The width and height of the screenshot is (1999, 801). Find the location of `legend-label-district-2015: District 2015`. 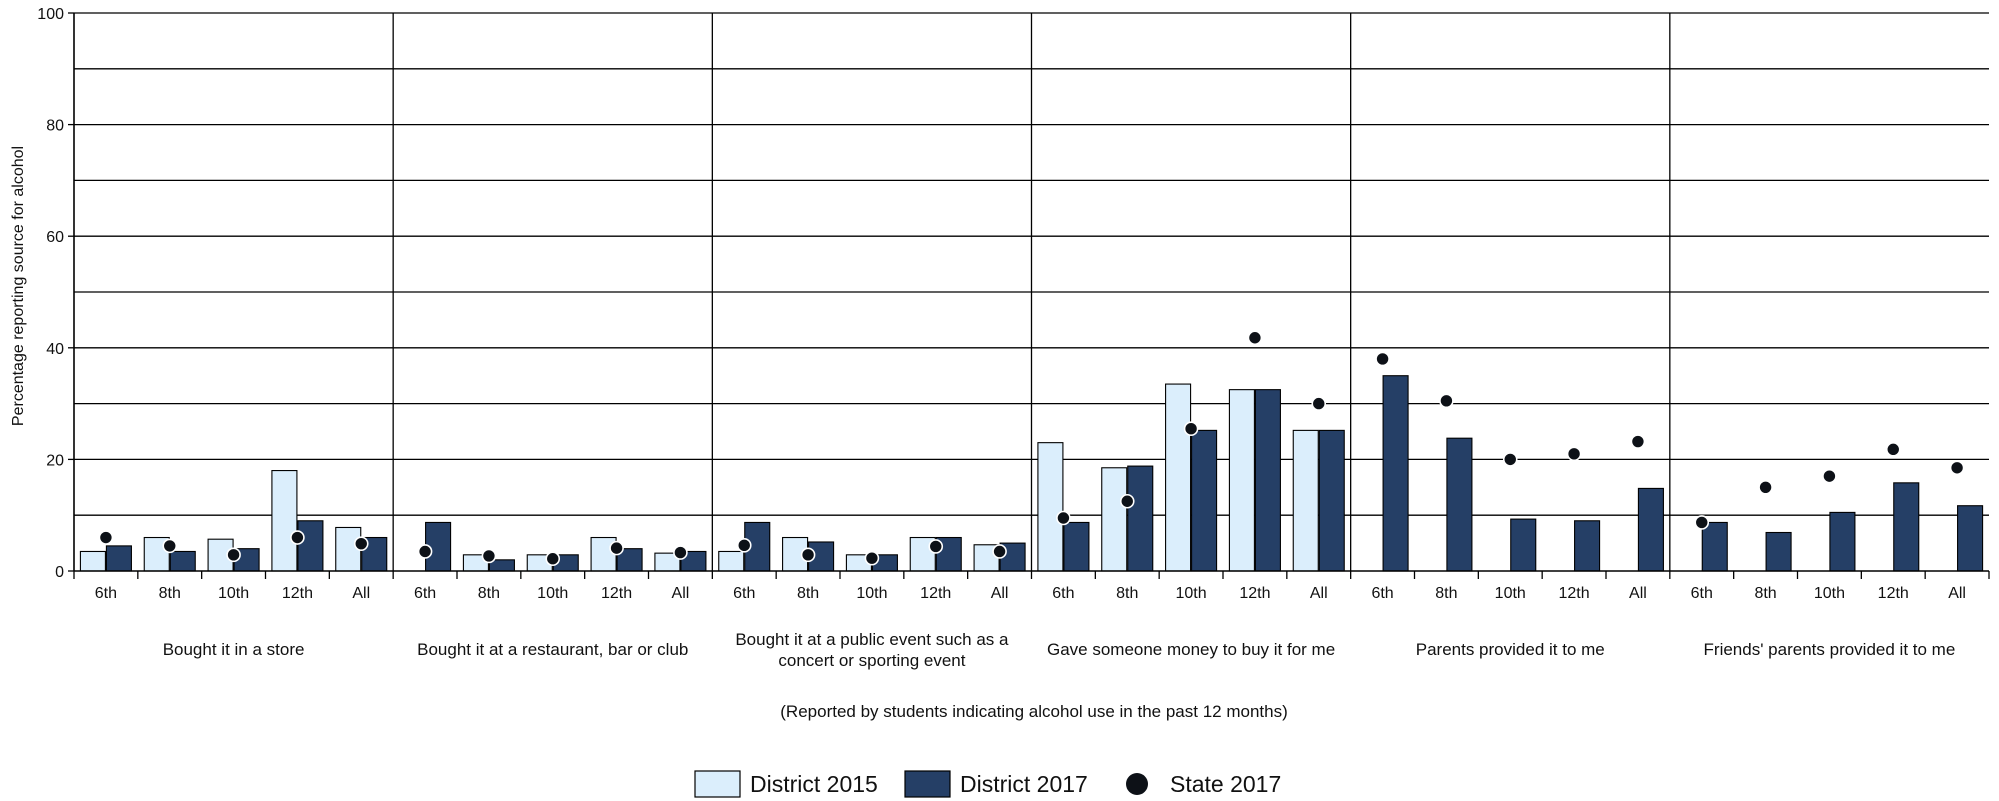

legend-label-district-2015: District 2015 is located at coordinates (814, 784).